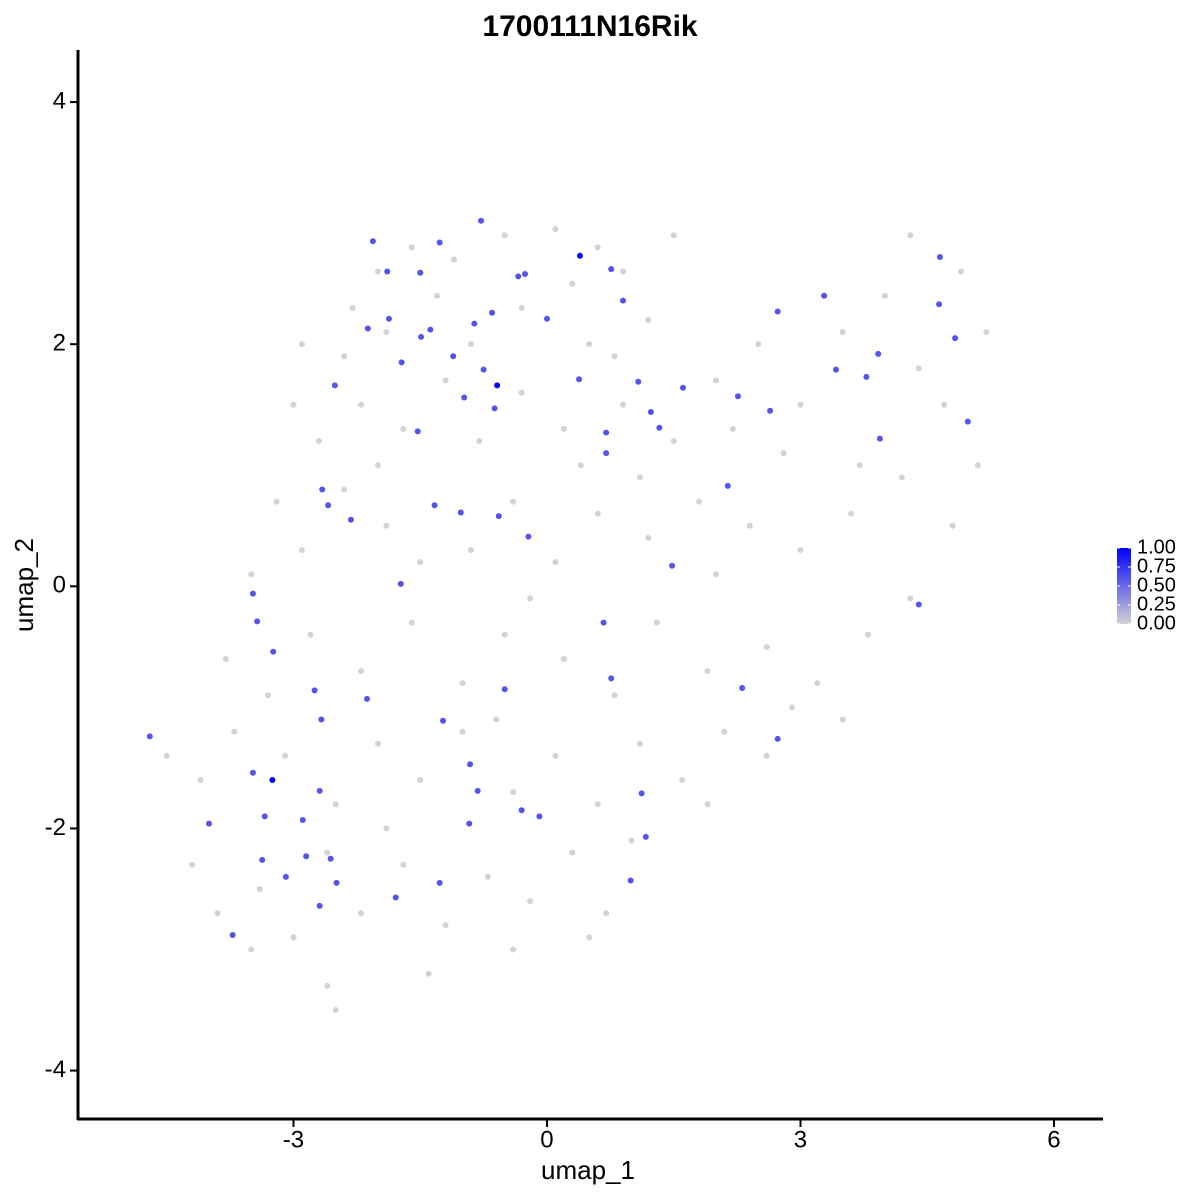 This screenshot has height=1200, width=1200. I want to click on x-tick-label: 3, so click(800, 1139).